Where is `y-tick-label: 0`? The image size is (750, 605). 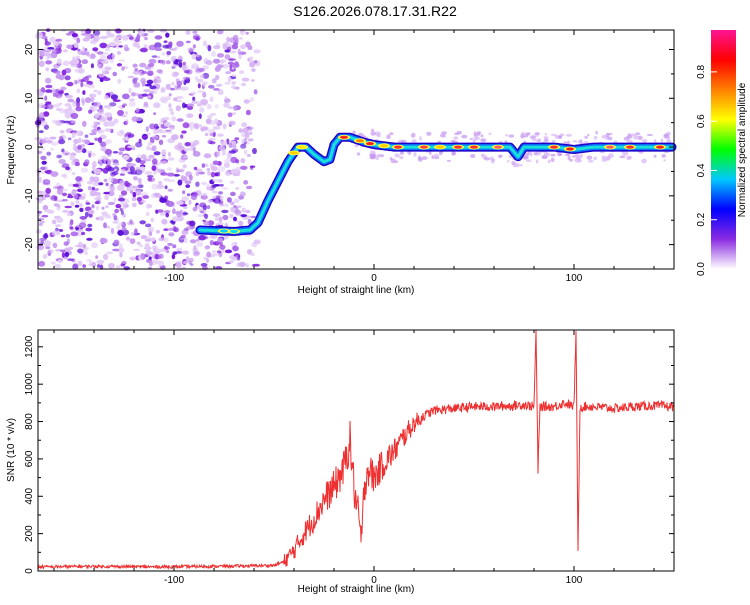 y-tick-label: 0 is located at coordinates (29, 147).